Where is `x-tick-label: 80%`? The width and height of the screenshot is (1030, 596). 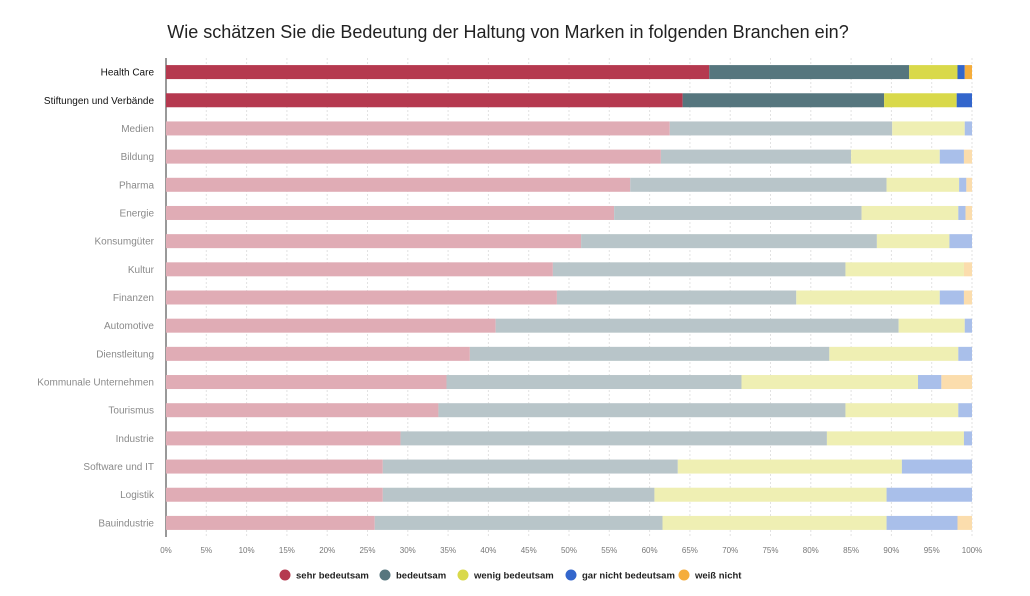 x-tick-label: 80% is located at coordinates (811, 550).